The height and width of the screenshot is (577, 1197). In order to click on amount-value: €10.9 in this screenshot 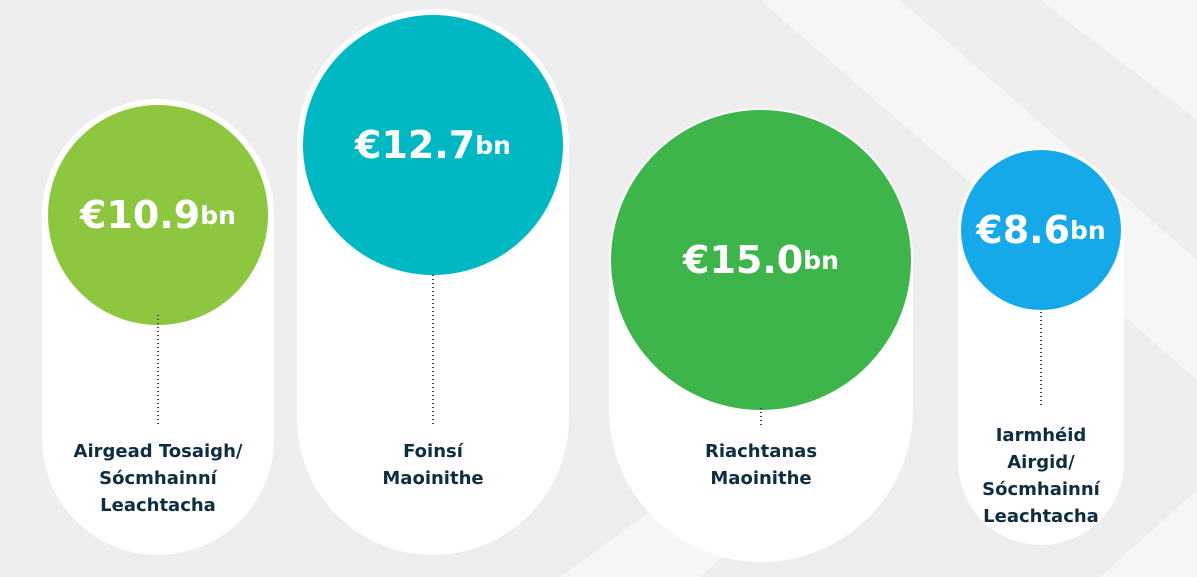, I will do `click(139, 215)`.